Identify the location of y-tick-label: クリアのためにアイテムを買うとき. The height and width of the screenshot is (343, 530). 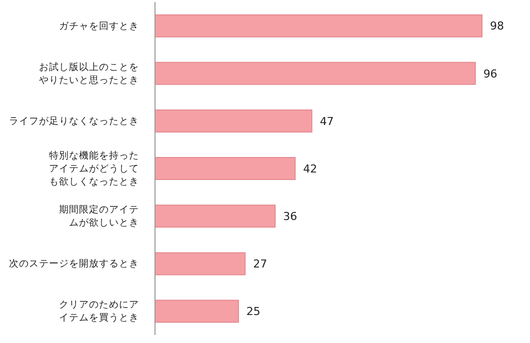
(99, 311).